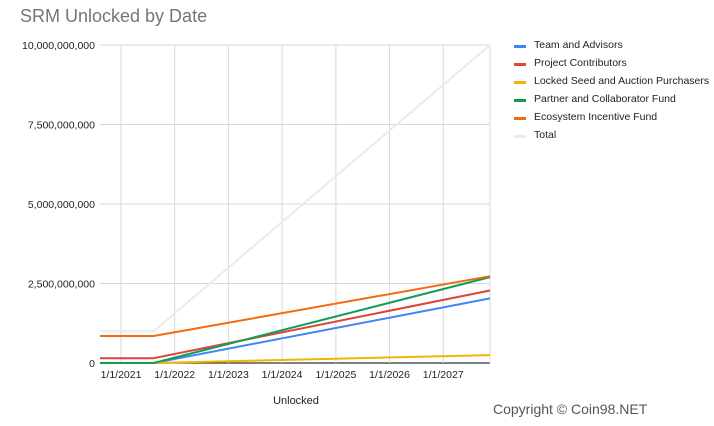 The width and height of the screenshot is (714, 426). I want to click on chart-title: SRM Unlocked by Date, so click(114, 16).